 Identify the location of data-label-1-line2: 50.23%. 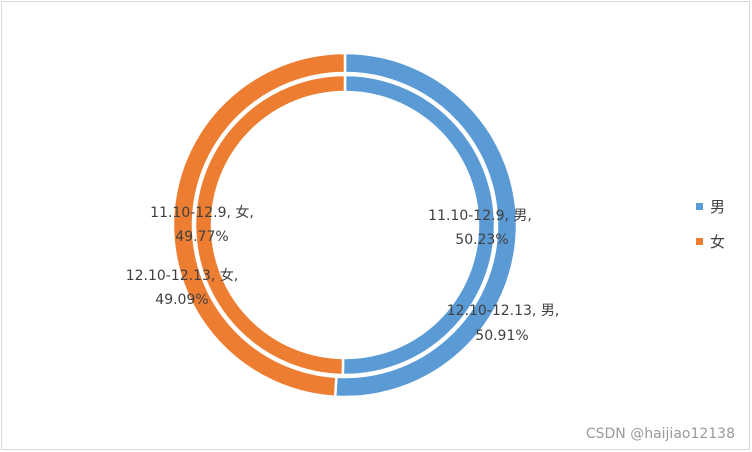
(481, 240).